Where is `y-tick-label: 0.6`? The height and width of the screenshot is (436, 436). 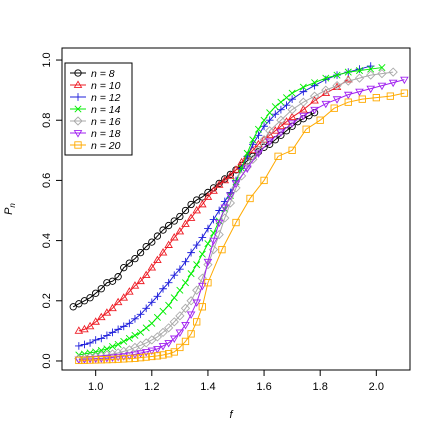 y-tick-label: 0.6 is located at coordinates (47, 180).